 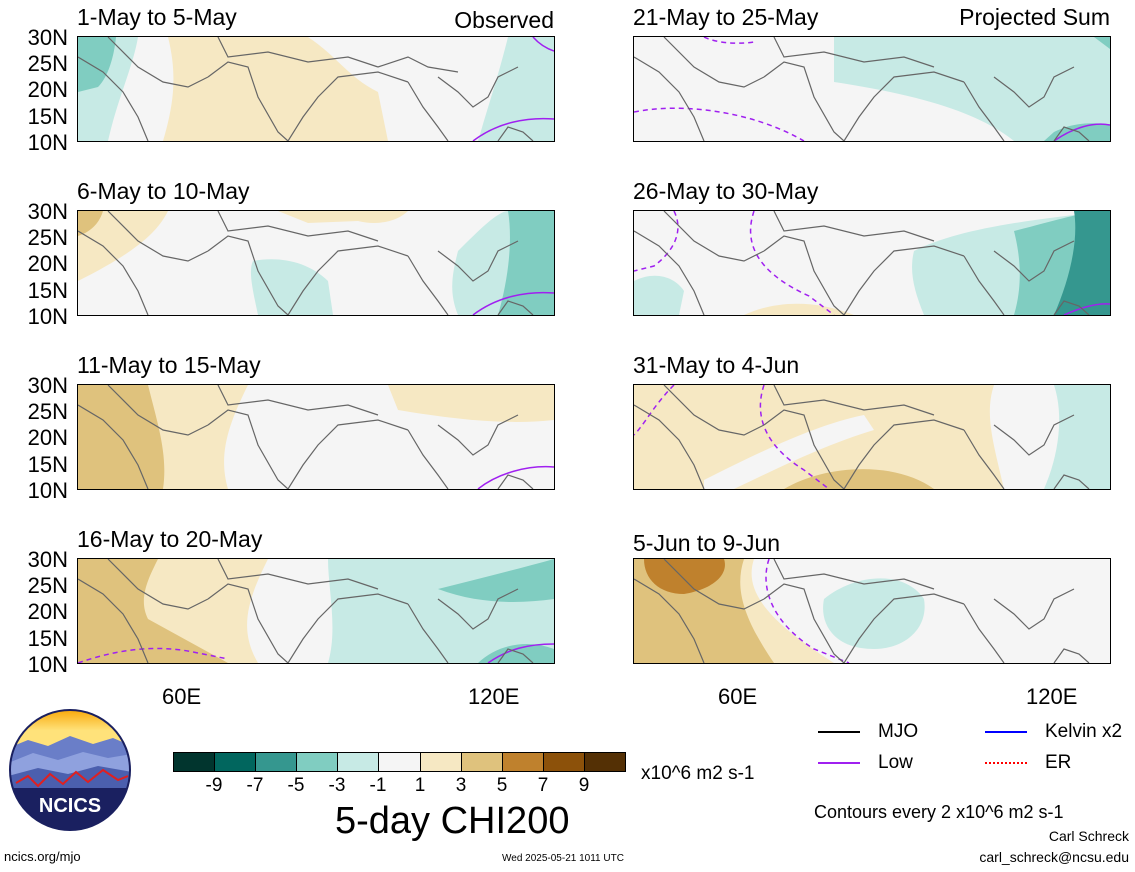 What do you see at coordinates (170, 539) in the screenshot?
I see `panel-title-4: 16-May to 20-May` at bounding box center [170, 539].